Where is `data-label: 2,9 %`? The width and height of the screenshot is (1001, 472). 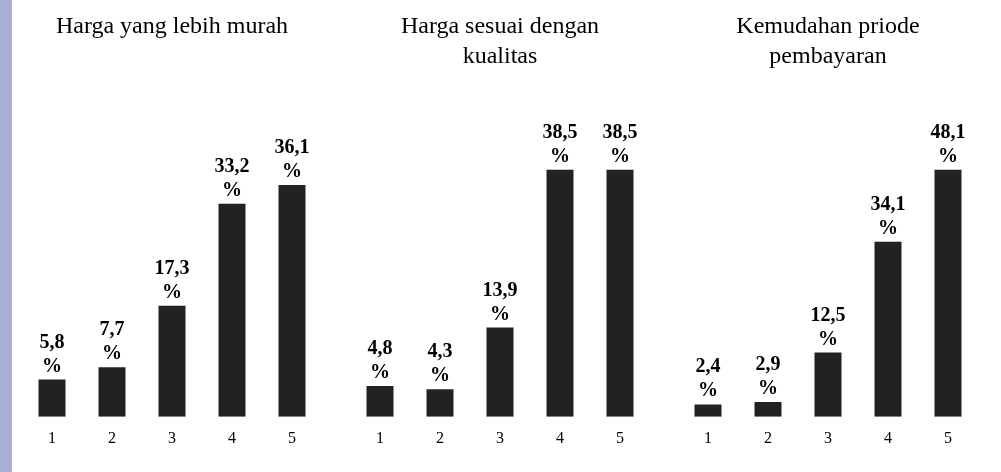
data-label: 2,9 % is located at coordinates (768, 374).